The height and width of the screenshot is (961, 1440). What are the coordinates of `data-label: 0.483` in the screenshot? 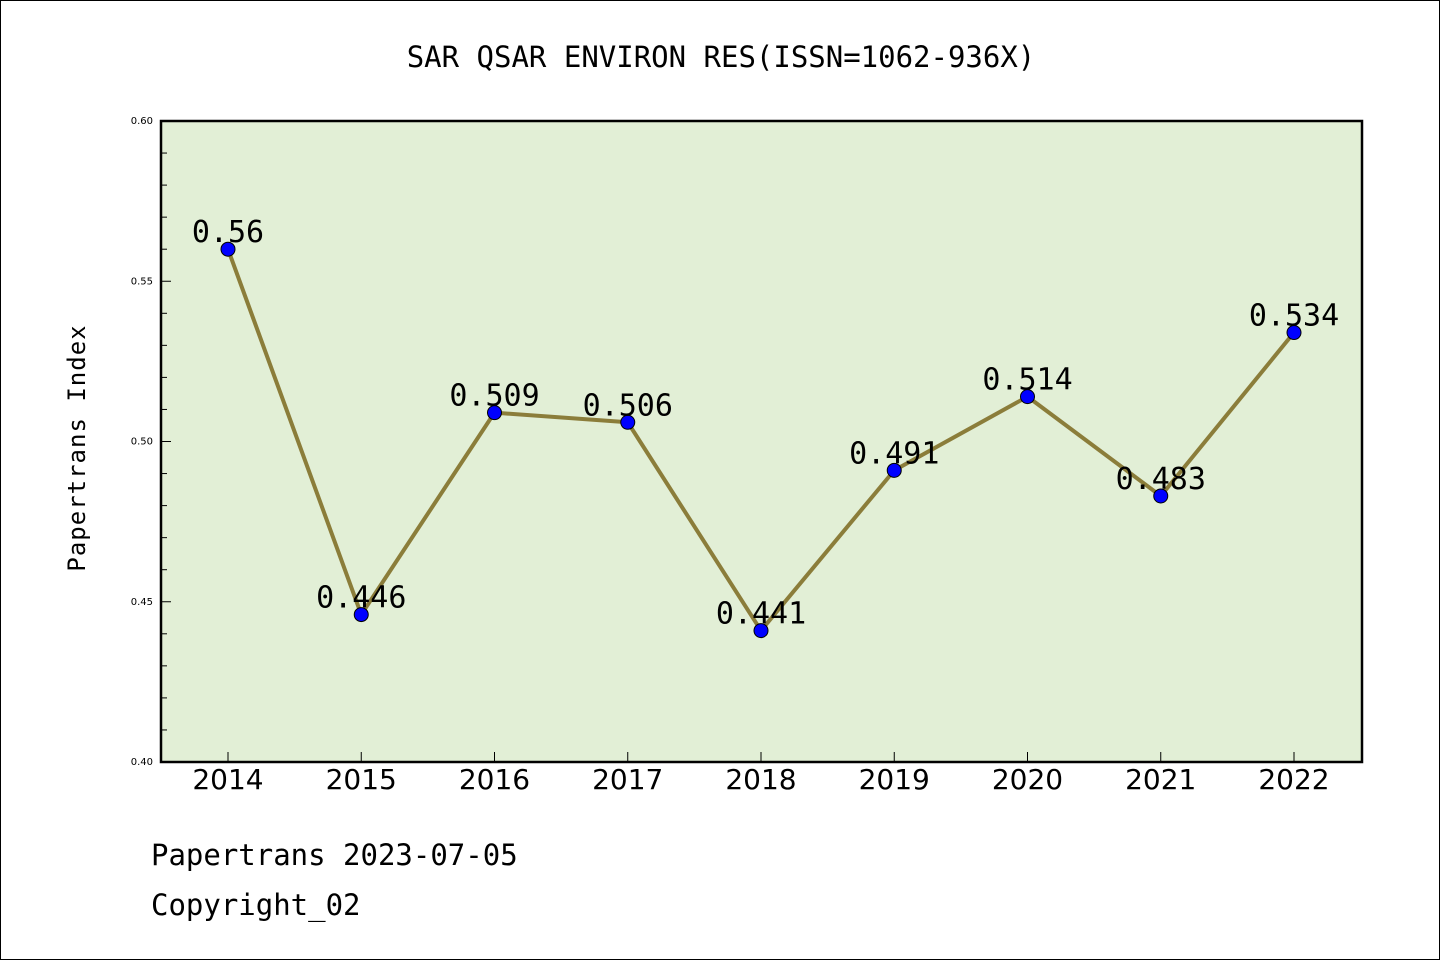 It's located at (1161, 479).